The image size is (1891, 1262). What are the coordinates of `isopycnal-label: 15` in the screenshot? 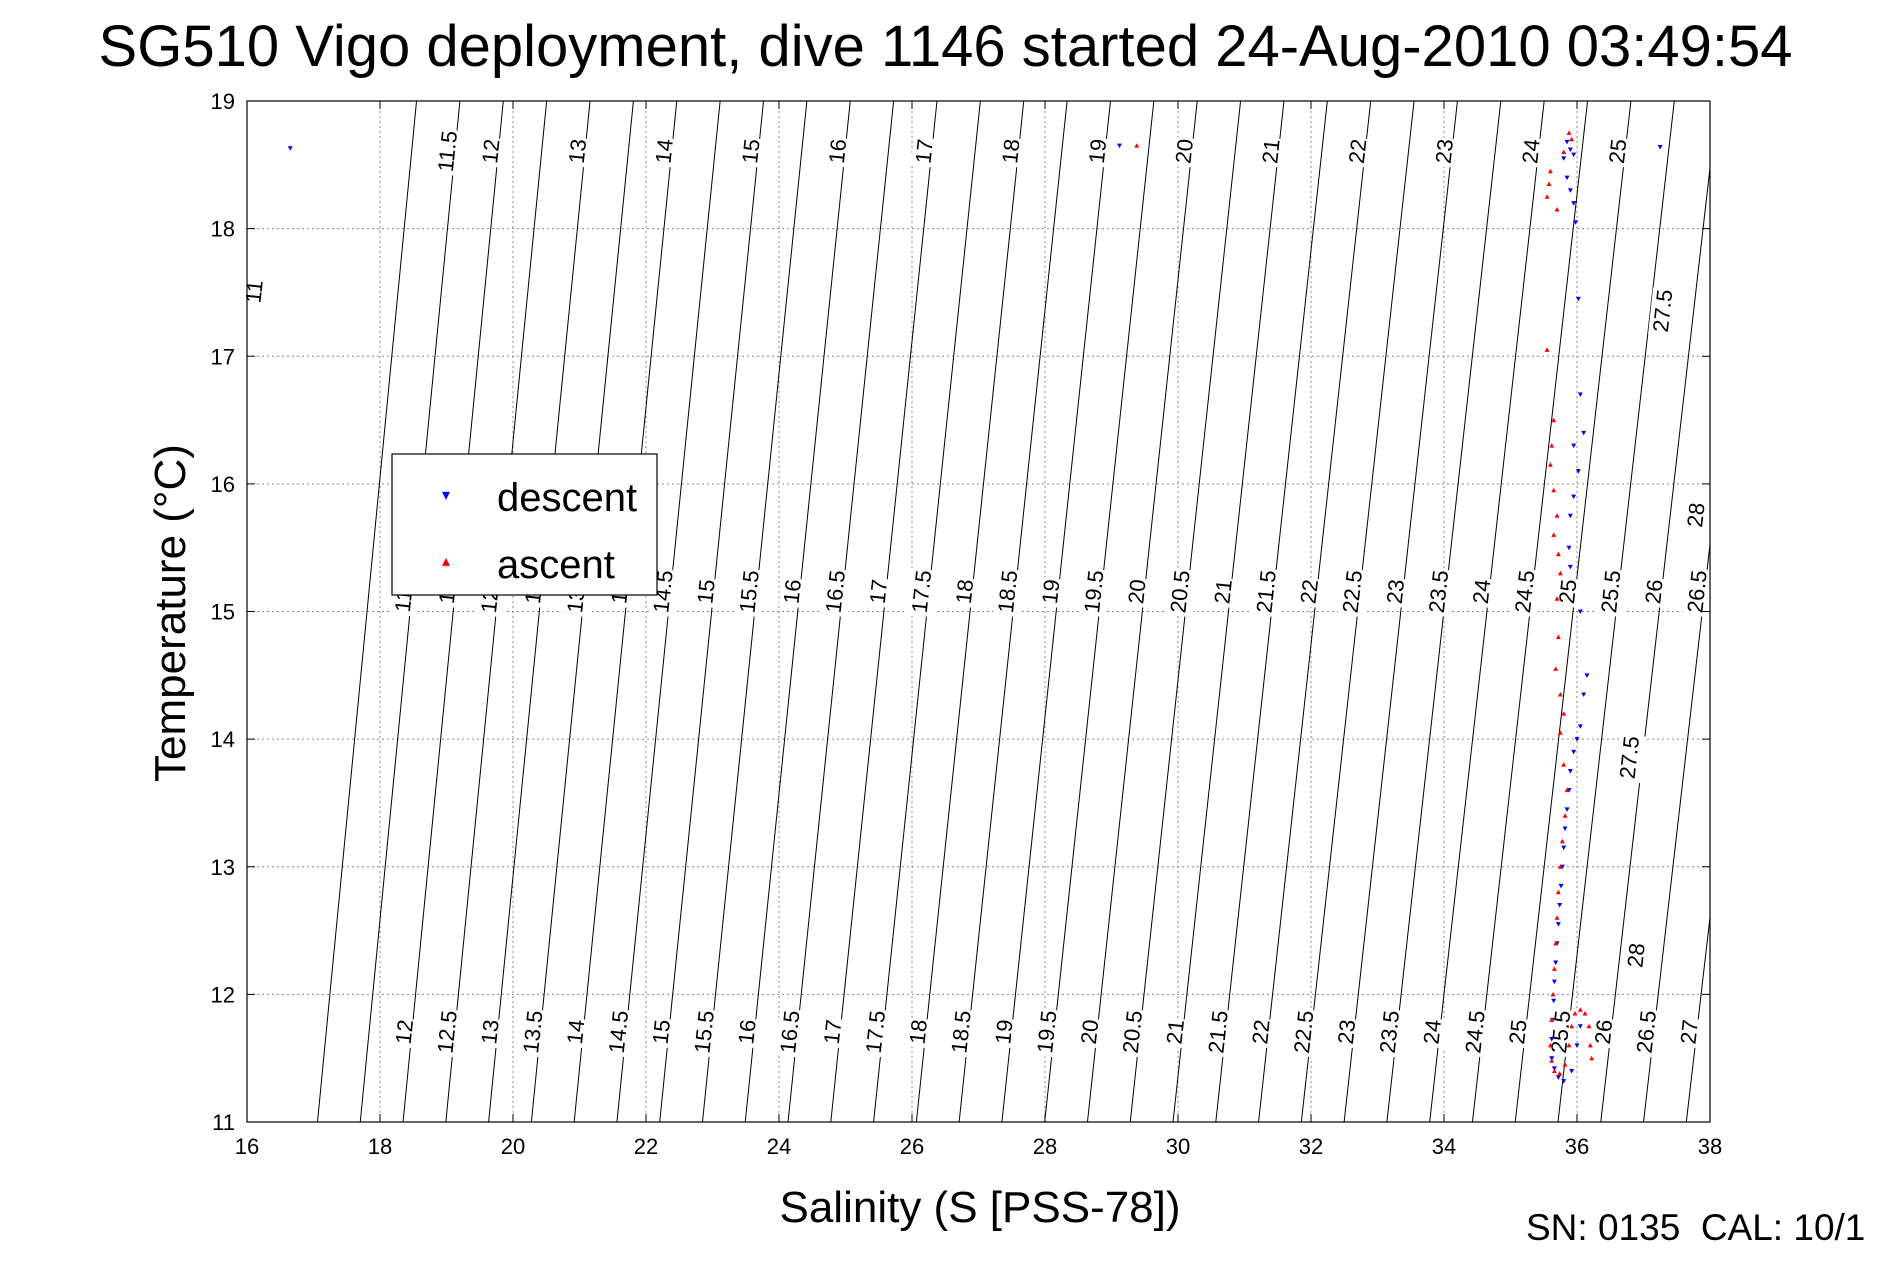 It's located at (705, 591).